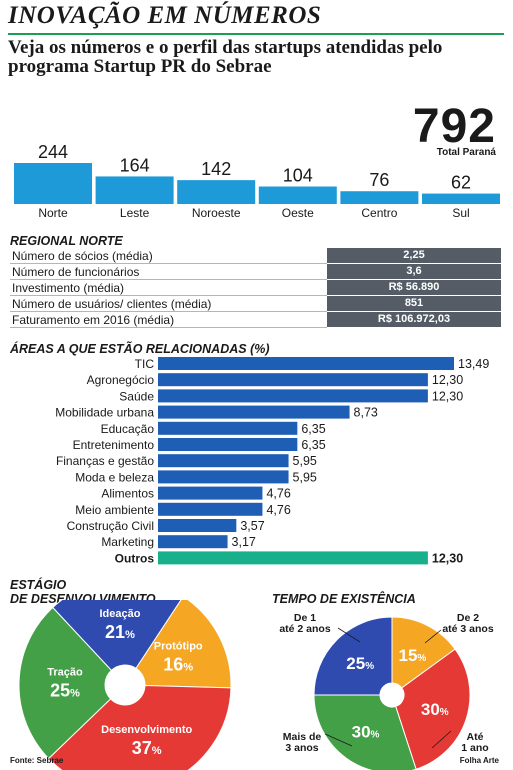 The image size is (513, 770). I want to click on norte-row-label: Faturamento em 2016 (média), so click(93, 320).